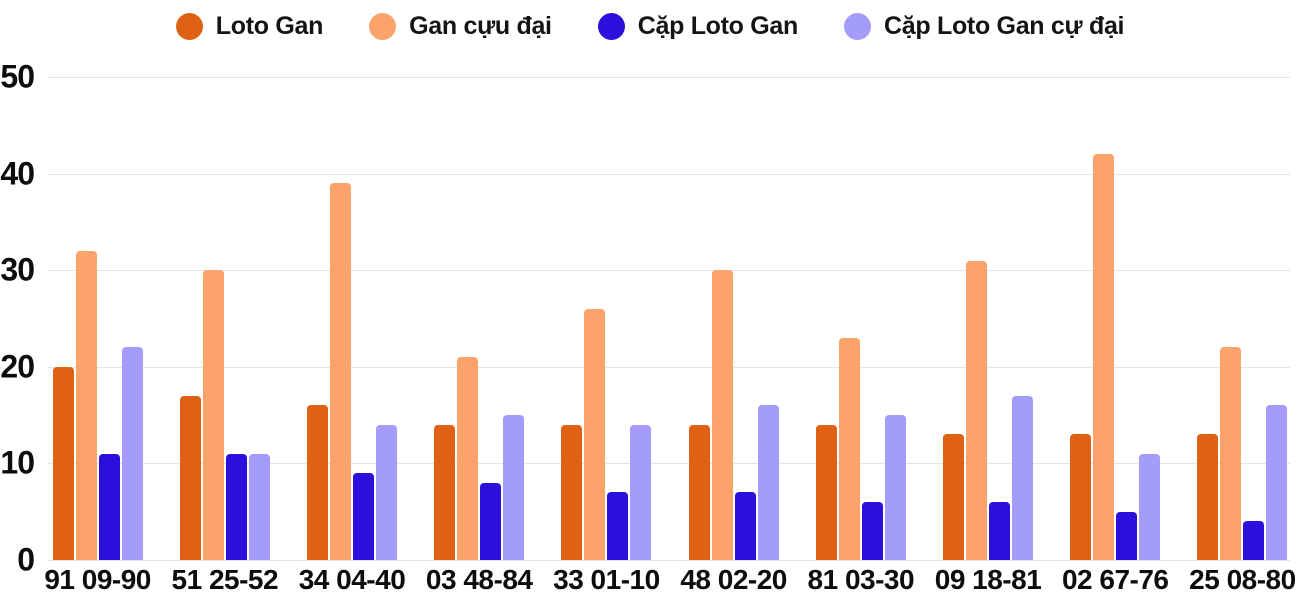 Image resolution: width=1300 pixels, height=600 pixels. I want to click on legend-item-series-3: Cặp Loto Gan cự đại, so click(984, 25).